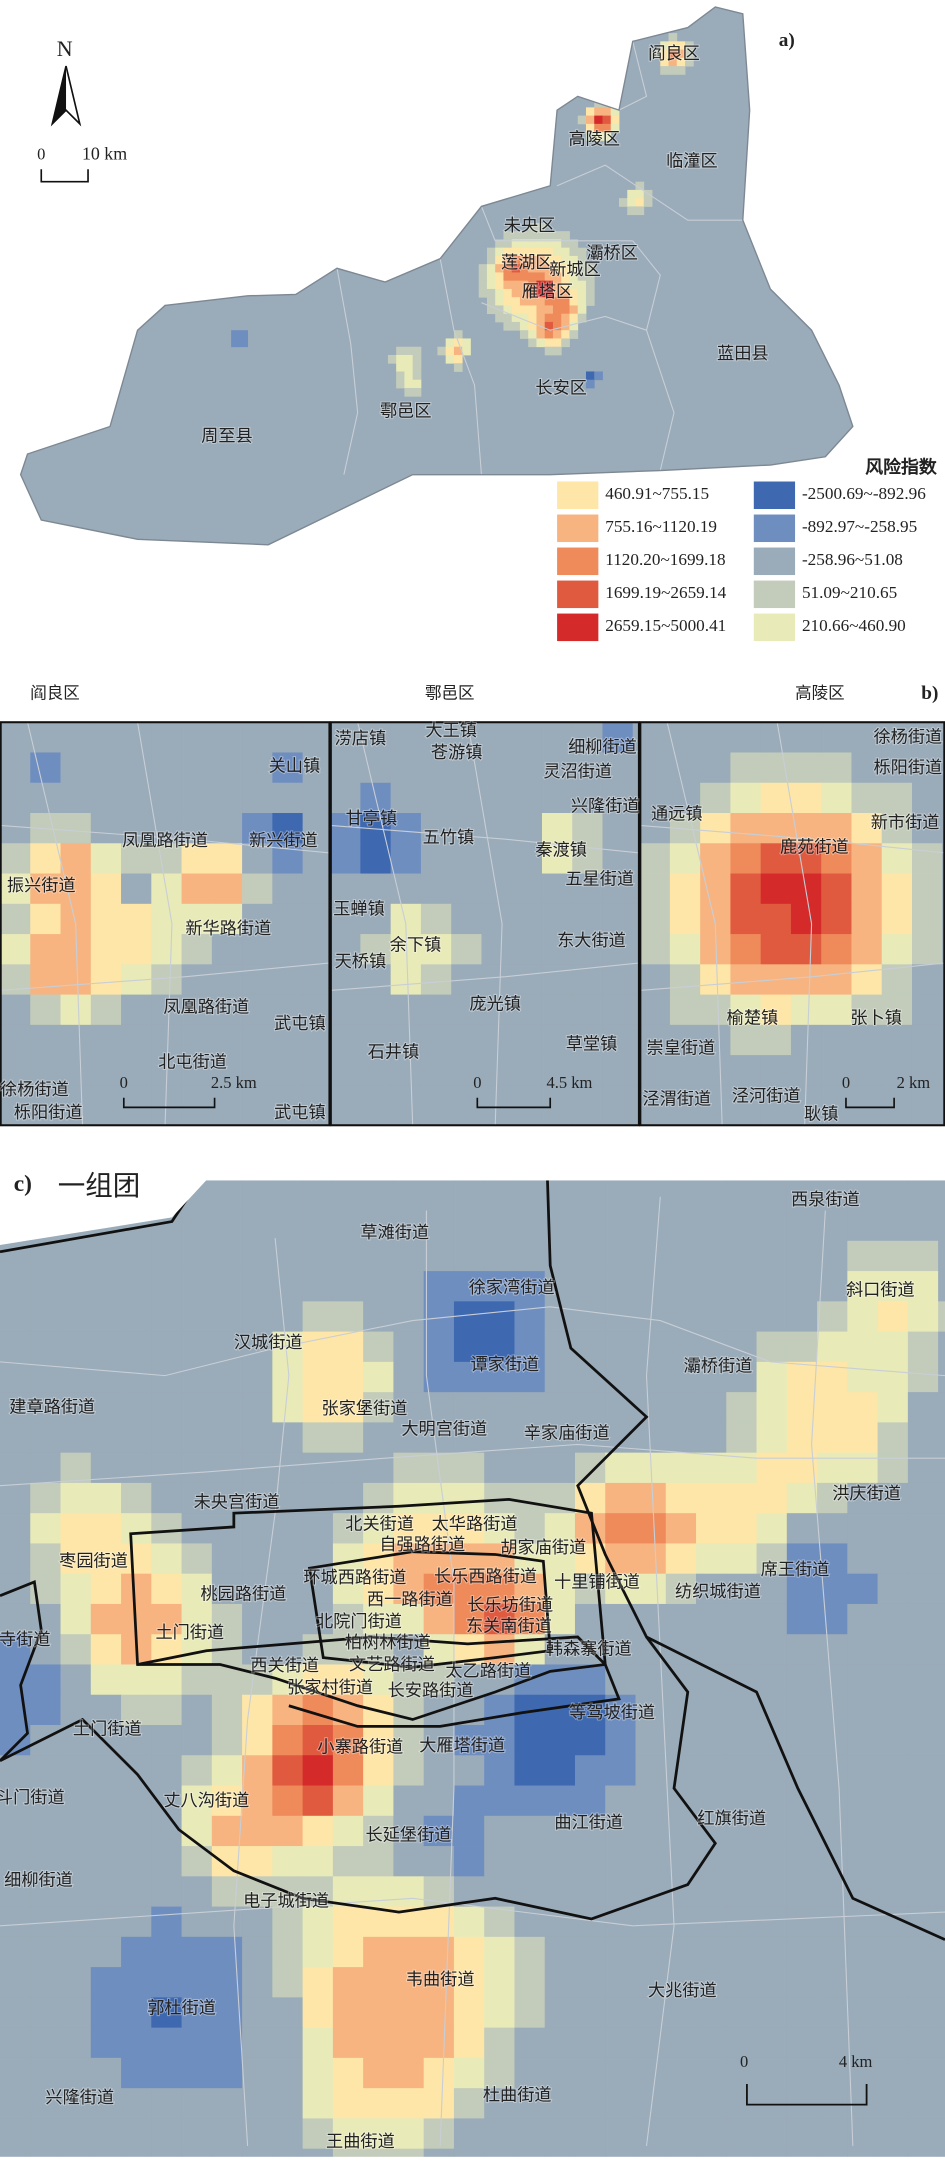 The width and height of the screenshot is (945, 2162). I want to click on place-label: 小寨路街道, so click(360, 1746).